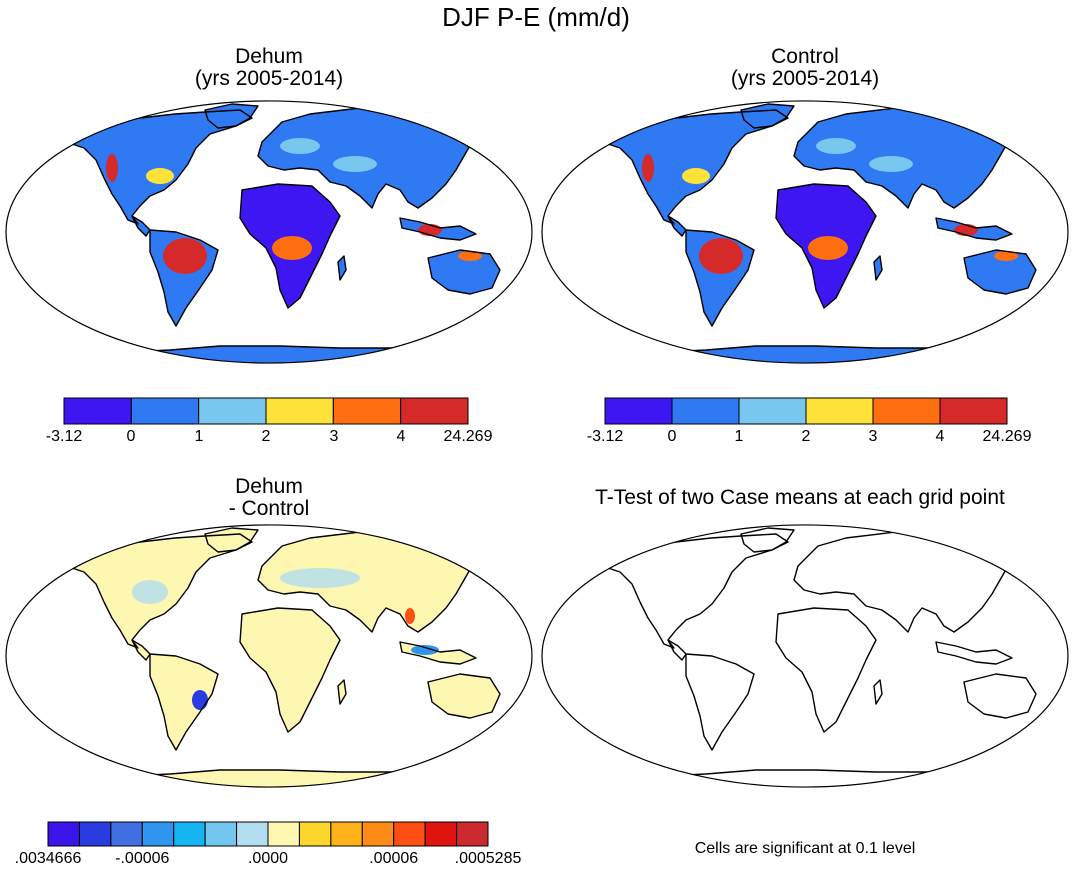  I want to click on colorbar-tick-label: -.00006, so click(142, 858).